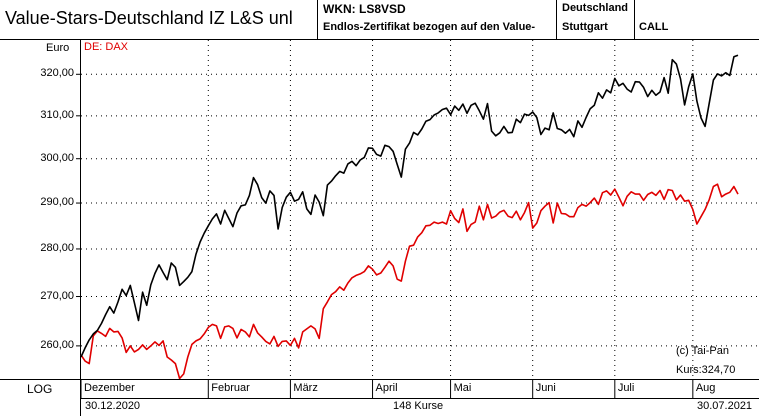 The image size is (759, 416). Describe the element at coordinates (386, 388) in the screenshot. I see `month-label: April` at that location.